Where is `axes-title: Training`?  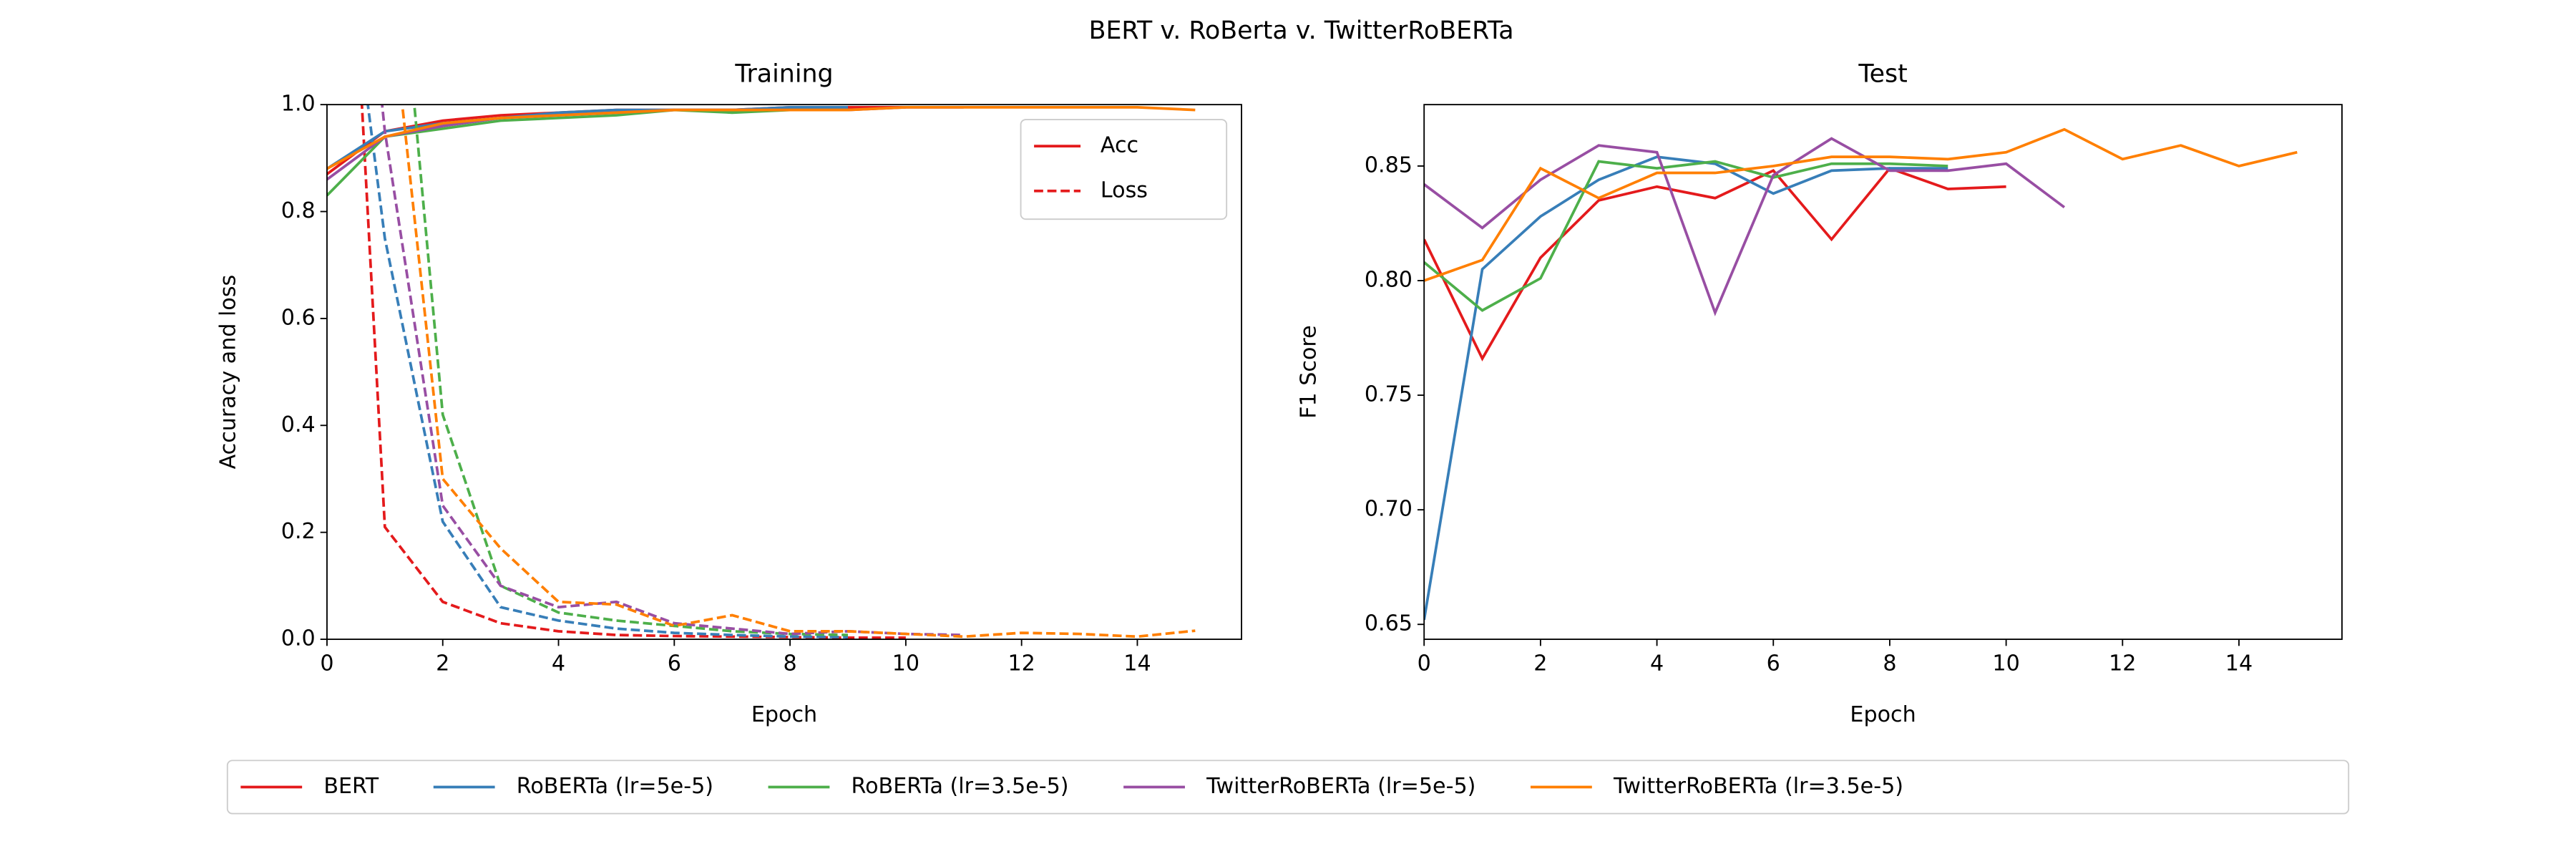
axes-title: Training is located at coordinates (783, 73).